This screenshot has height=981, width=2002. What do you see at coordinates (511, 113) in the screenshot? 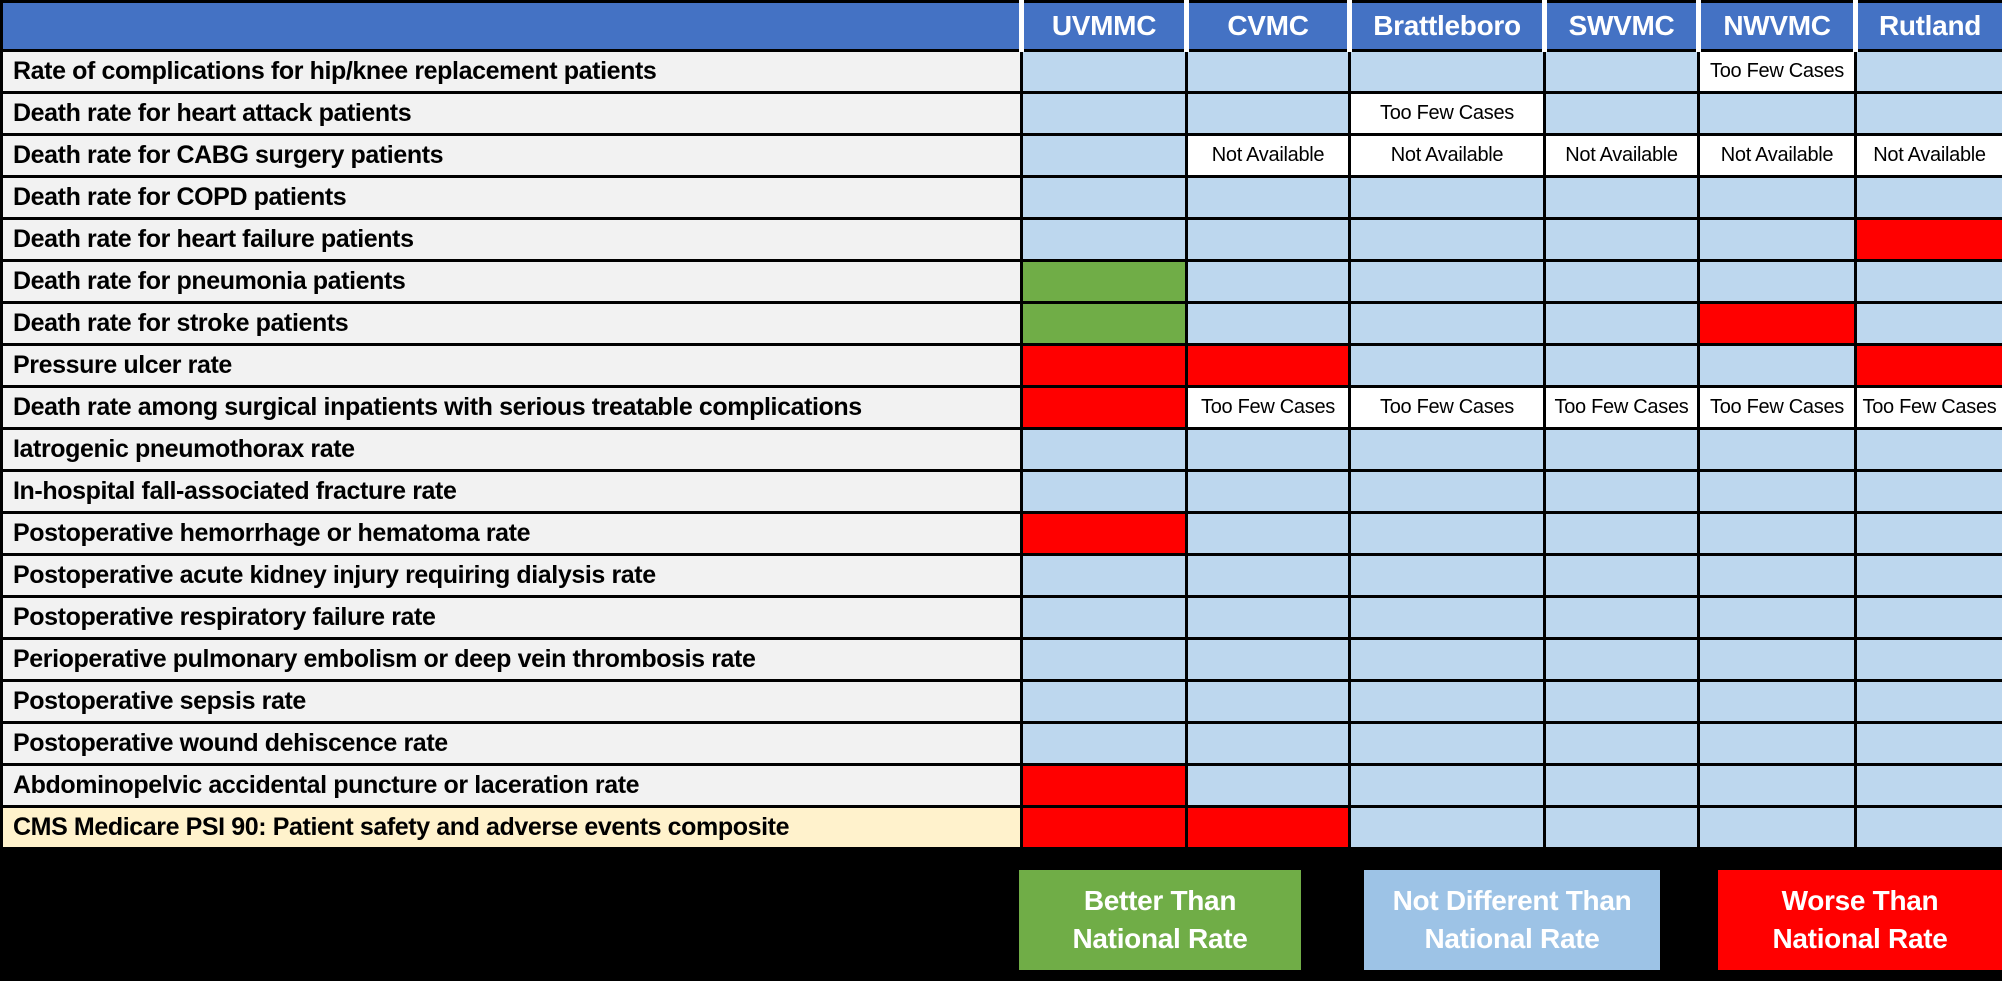
I see `metric-label: Death rate for heart attack patients` at bounding box center [511, 113].